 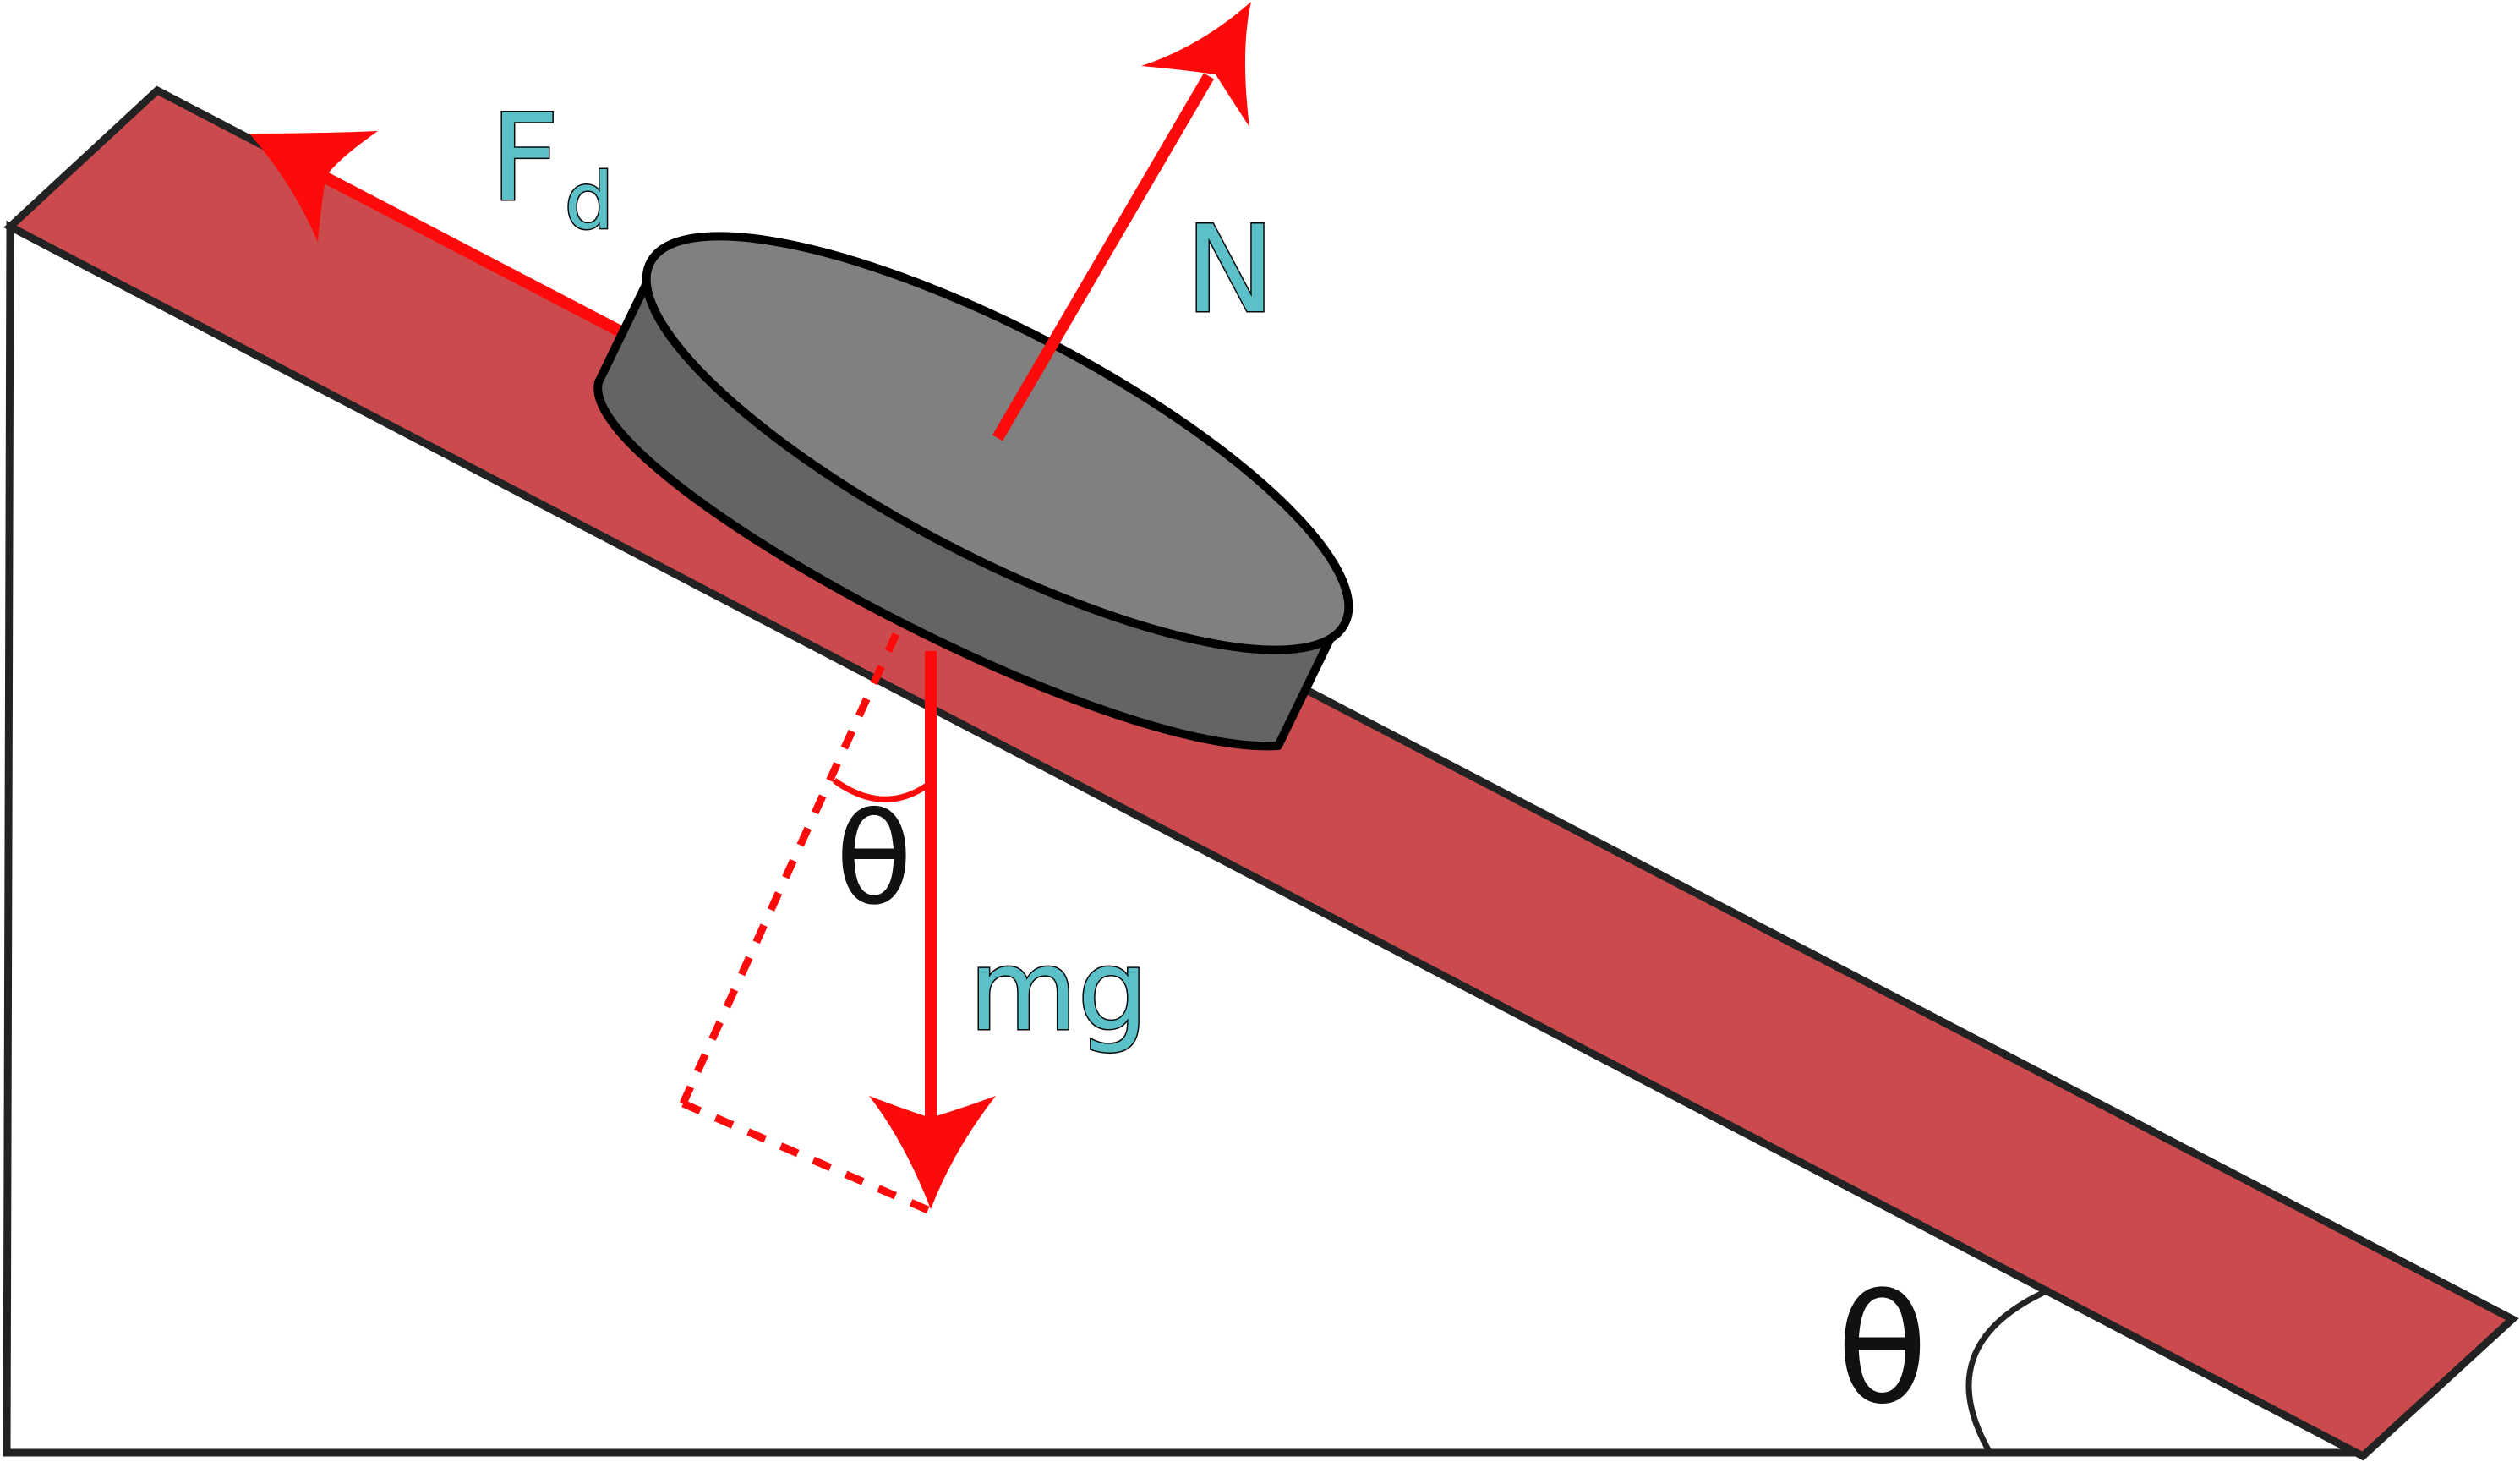 I want to click on arrow-perpendicular-icon, so click(x=1196, y=64).